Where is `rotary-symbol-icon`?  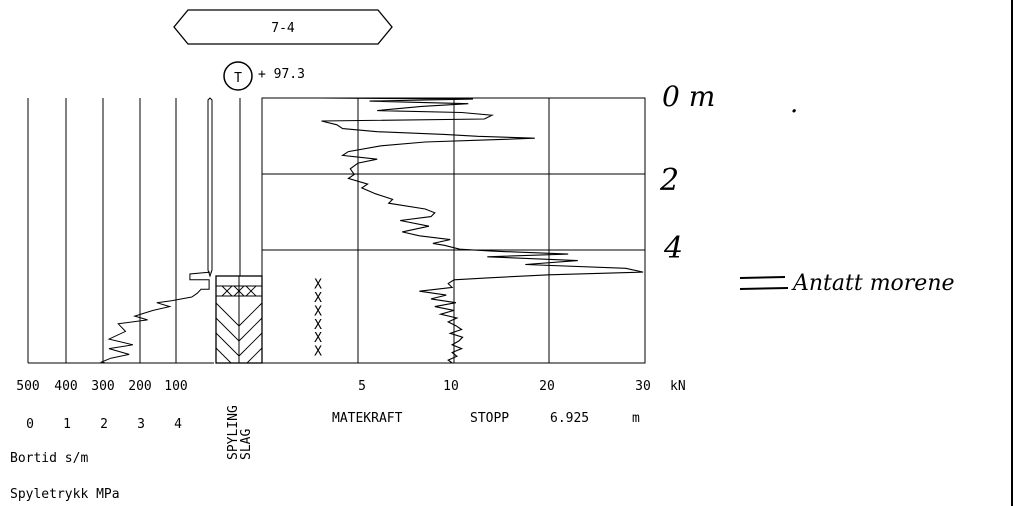
rotary-symbol-icon is located at coordinates (238, 76).